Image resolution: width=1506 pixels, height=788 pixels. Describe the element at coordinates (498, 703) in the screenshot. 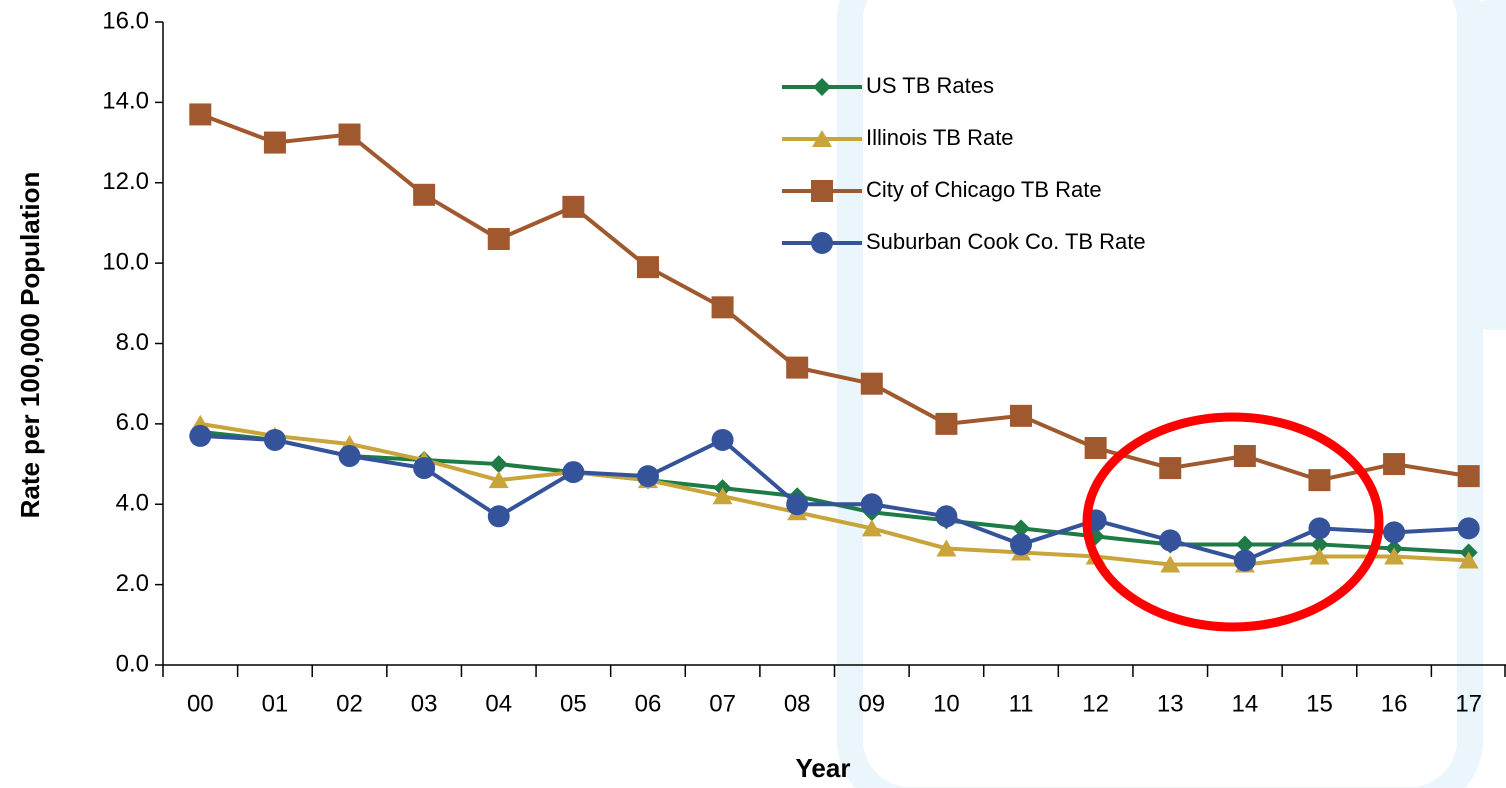

I see `x-tick-label: 04` at that location.